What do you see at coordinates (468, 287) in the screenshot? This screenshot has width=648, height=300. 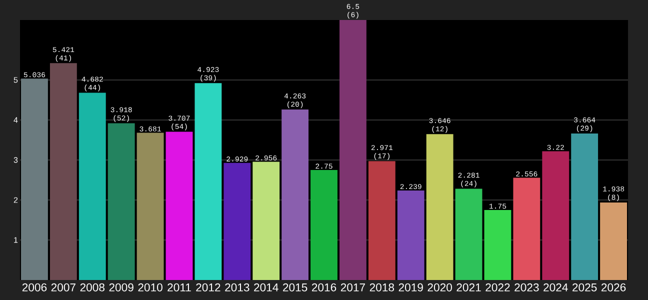 I see `x-tick-label: 2021` at bounding box center [468, 287].